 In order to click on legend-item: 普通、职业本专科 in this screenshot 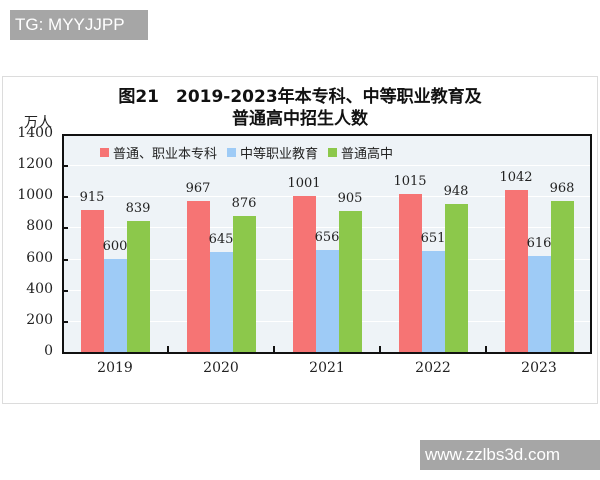, I will do `click(158, 152)`.